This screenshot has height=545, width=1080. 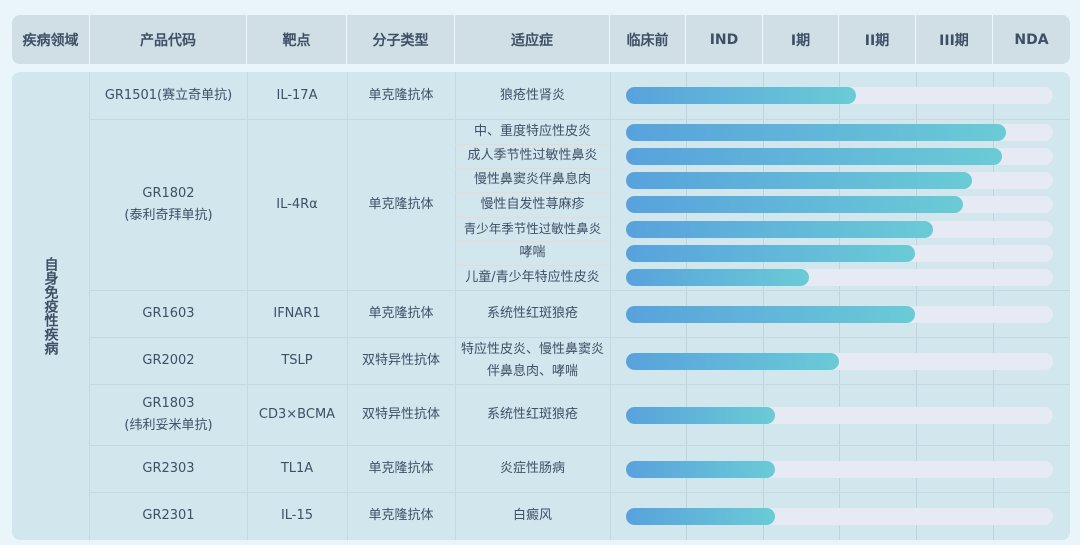 What do you see at coordinates (1031, 39) in the screenshot?
I see `header-nda: NDA` at bounding box center [1031, 39].